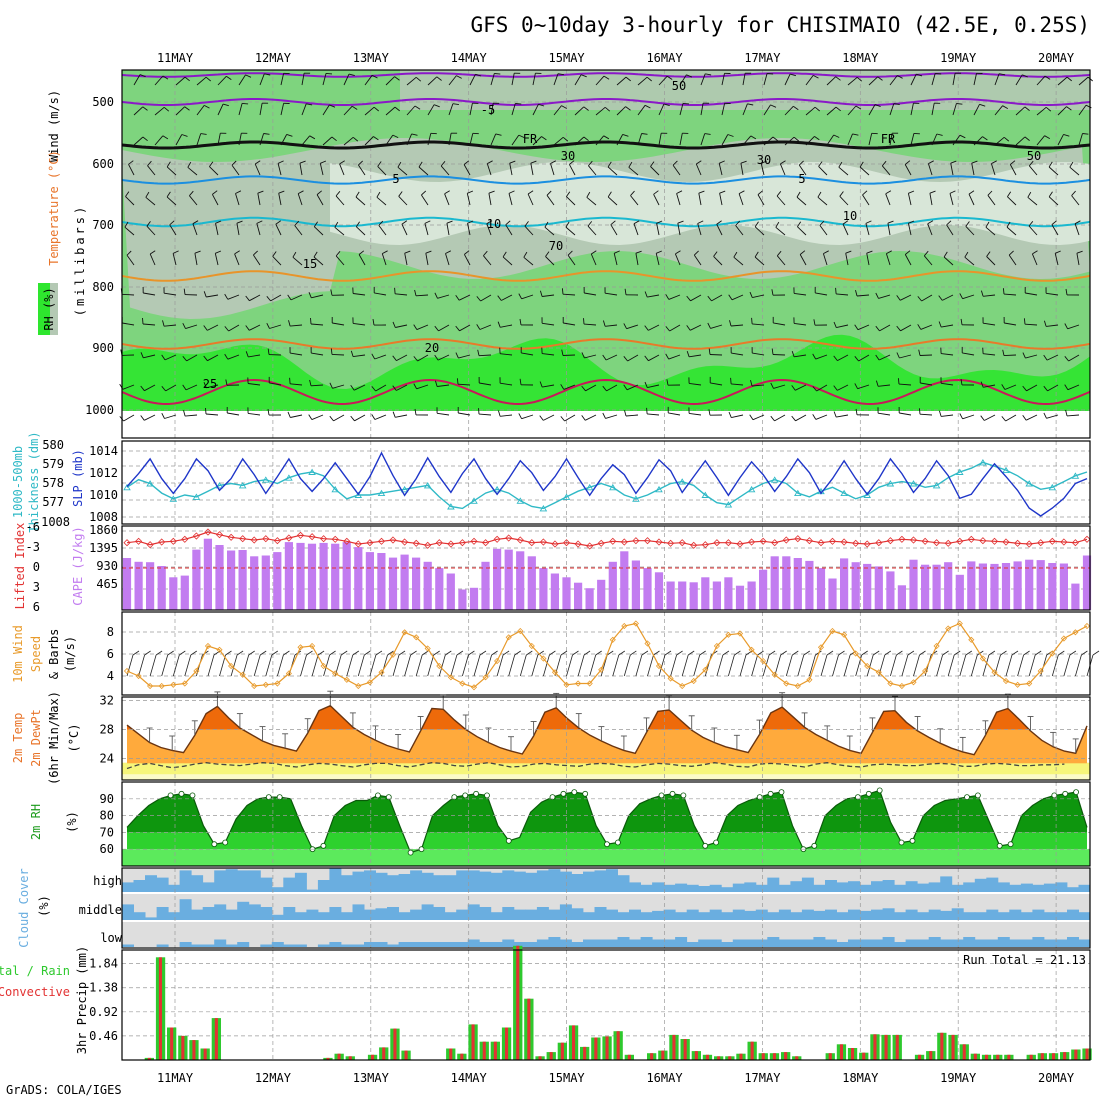  I want to click on li-tick-1: -3, so click(33, 547).